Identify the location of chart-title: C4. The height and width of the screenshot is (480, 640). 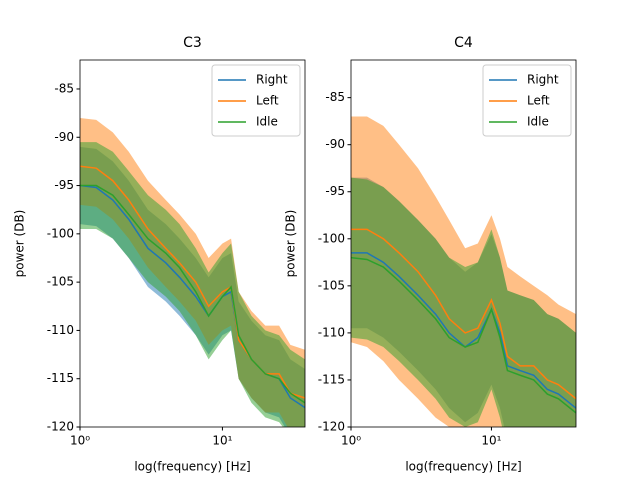
(463, 43).